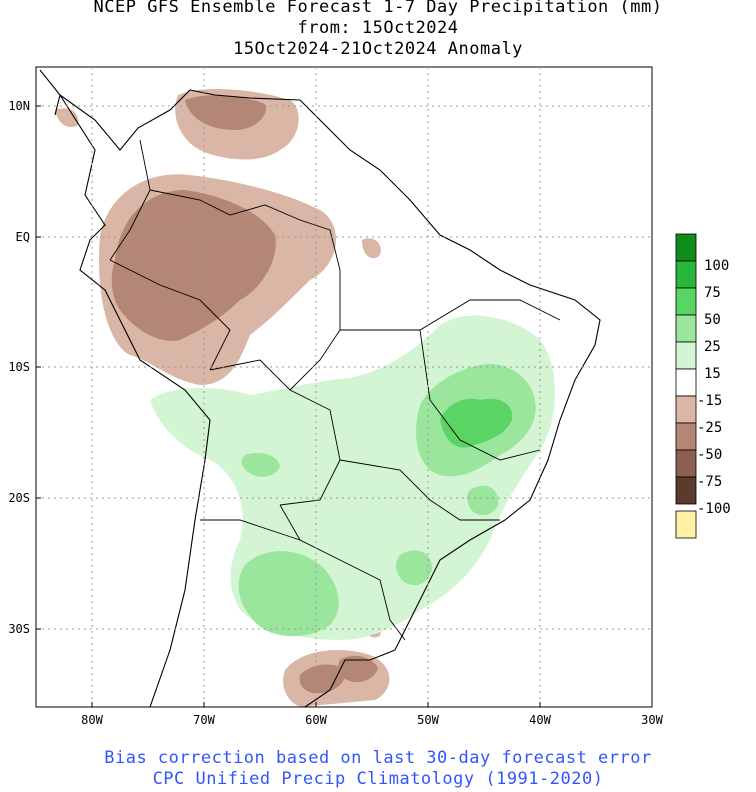  Describe the element at coordinates (483, 500) in the screenshot. I see `wet-anomaly-southeast-coast` at that location.